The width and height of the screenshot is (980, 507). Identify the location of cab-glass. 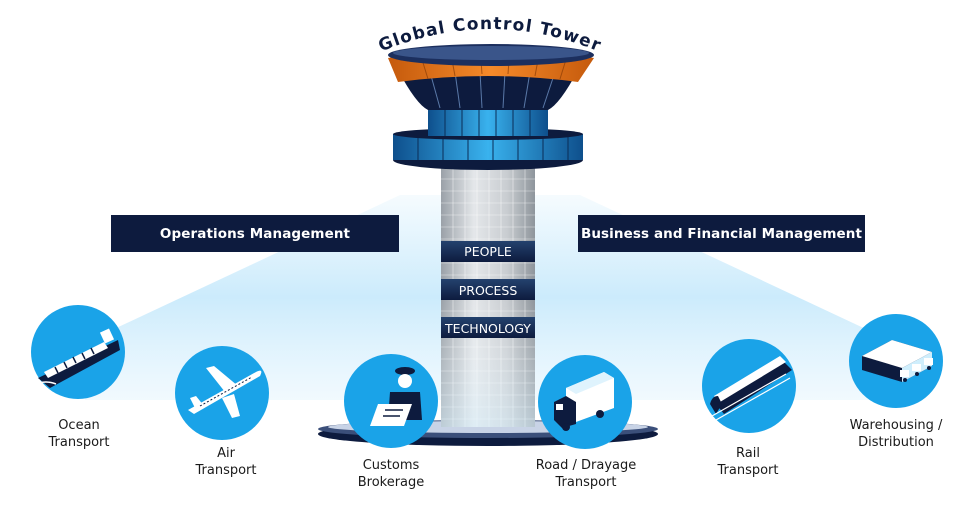
(488, 121).